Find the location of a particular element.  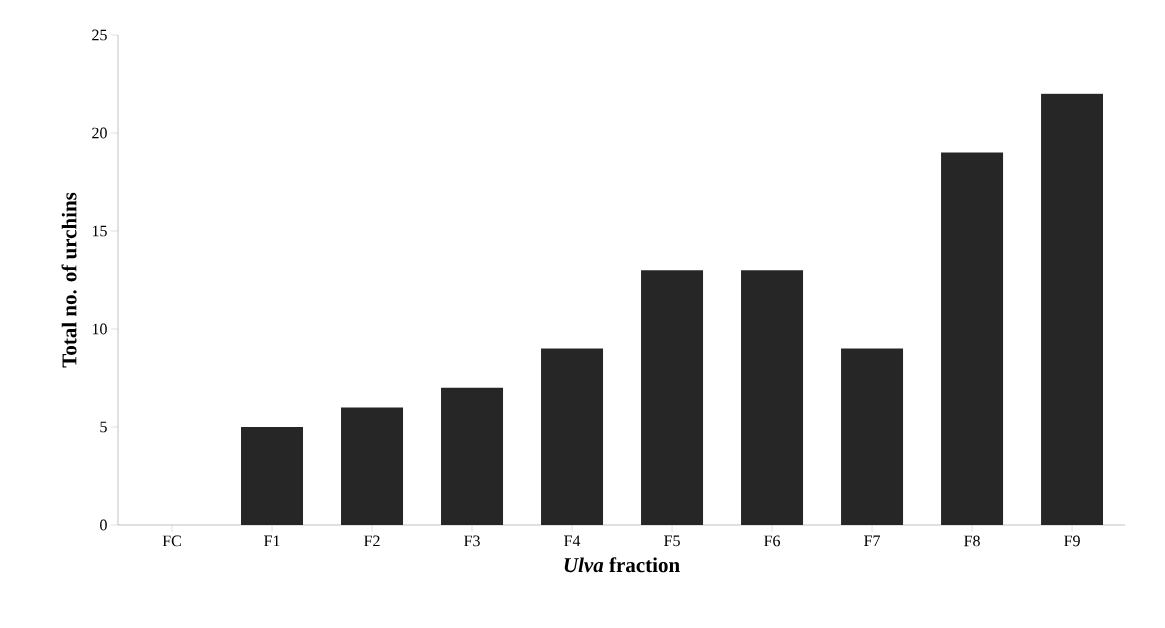

x-tick-label: F5 is located at coordinates (672, 541).